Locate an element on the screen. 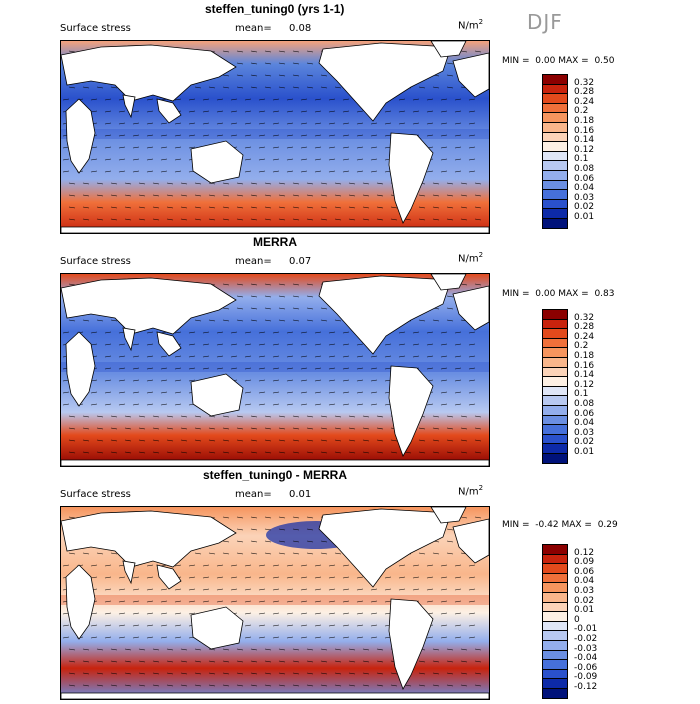 The image size is (700, 704). panel-2-field-label: Surface stress is located at coordinates (95, 261).